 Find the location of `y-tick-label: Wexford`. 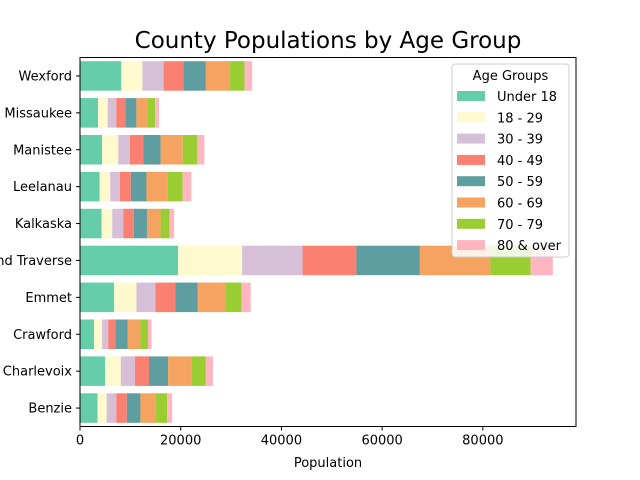

y-tick-label: Wexford is located at coordinates (45, 76).